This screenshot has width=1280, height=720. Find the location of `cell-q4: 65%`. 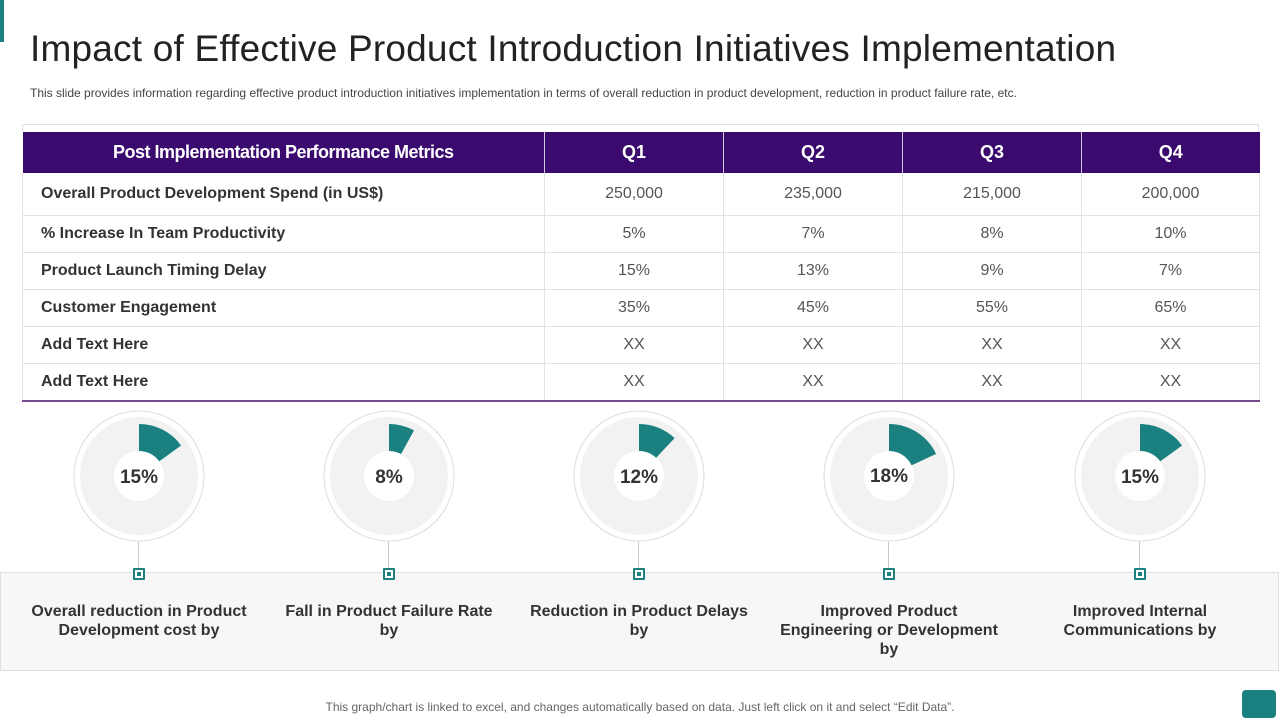

cell-q4: 65% is located at coordinates (1170, 308).